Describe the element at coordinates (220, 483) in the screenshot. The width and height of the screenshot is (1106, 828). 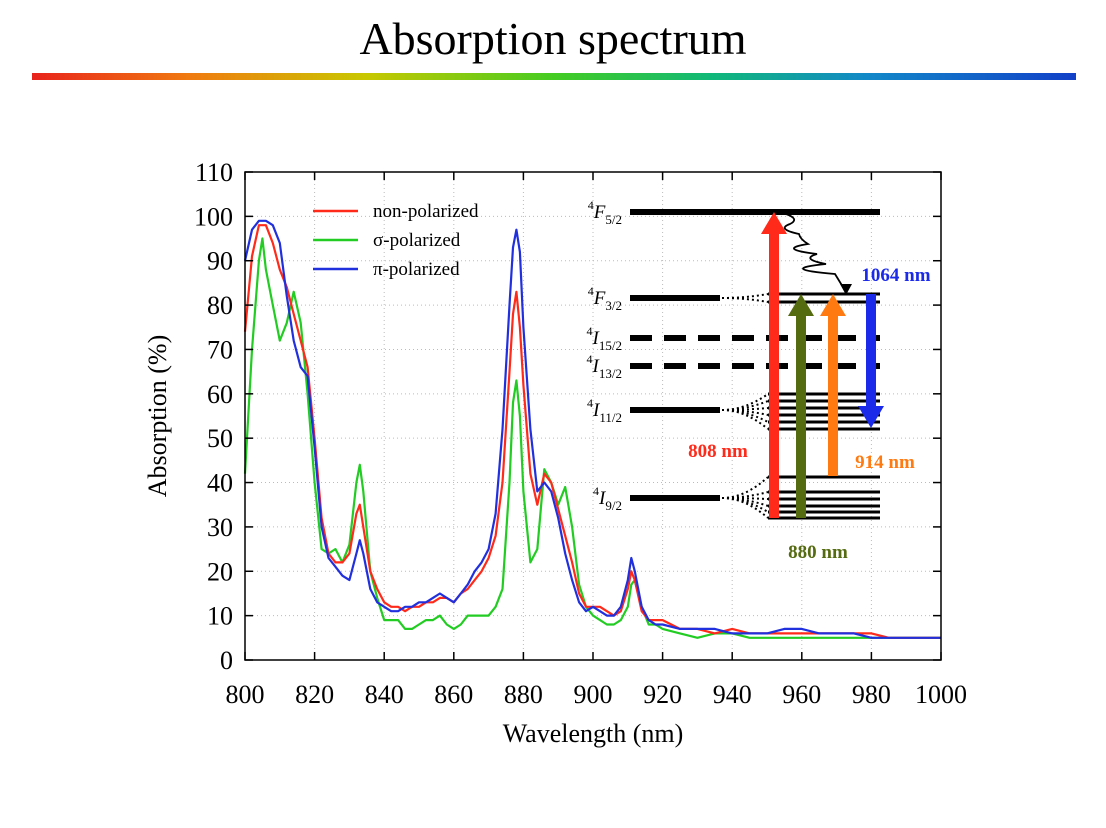
I see `y-tick-label: 40` at that location.